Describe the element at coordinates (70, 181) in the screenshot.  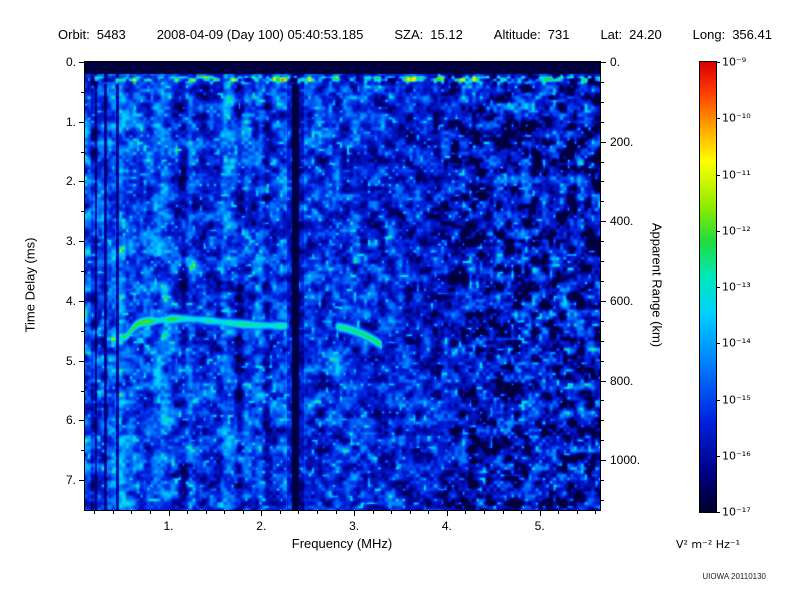
I see `y-tick-label-left: 2.` at that location.